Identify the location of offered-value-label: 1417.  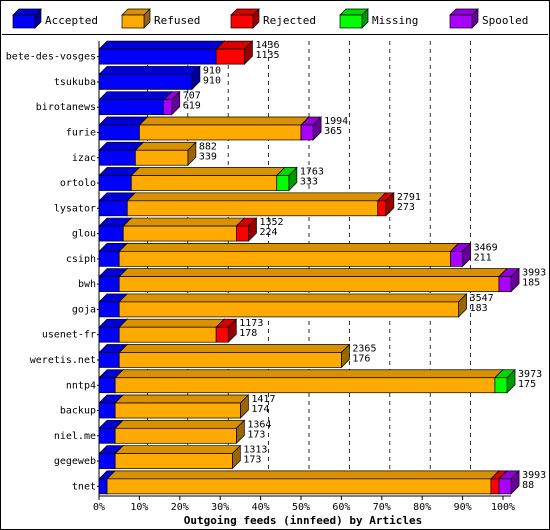
(263, 399).